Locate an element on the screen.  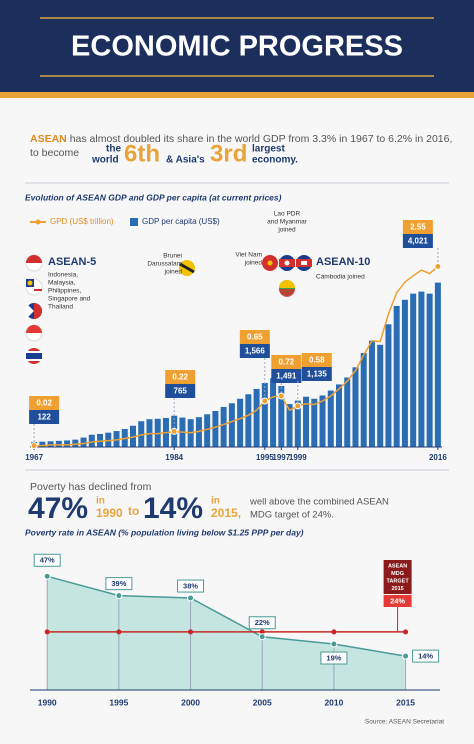
intro-word: economy. is located at coordinates (275, 160).